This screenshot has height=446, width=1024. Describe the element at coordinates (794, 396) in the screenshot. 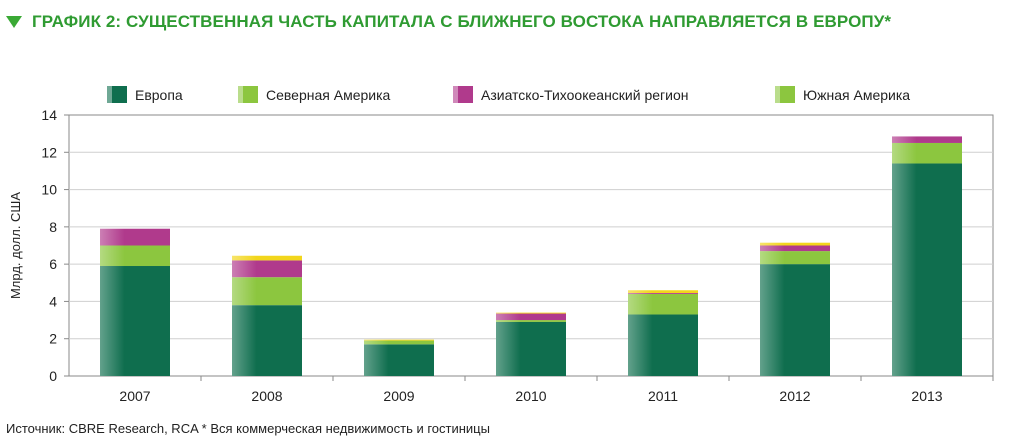

I see `x-tick-label: 2012` at that location.